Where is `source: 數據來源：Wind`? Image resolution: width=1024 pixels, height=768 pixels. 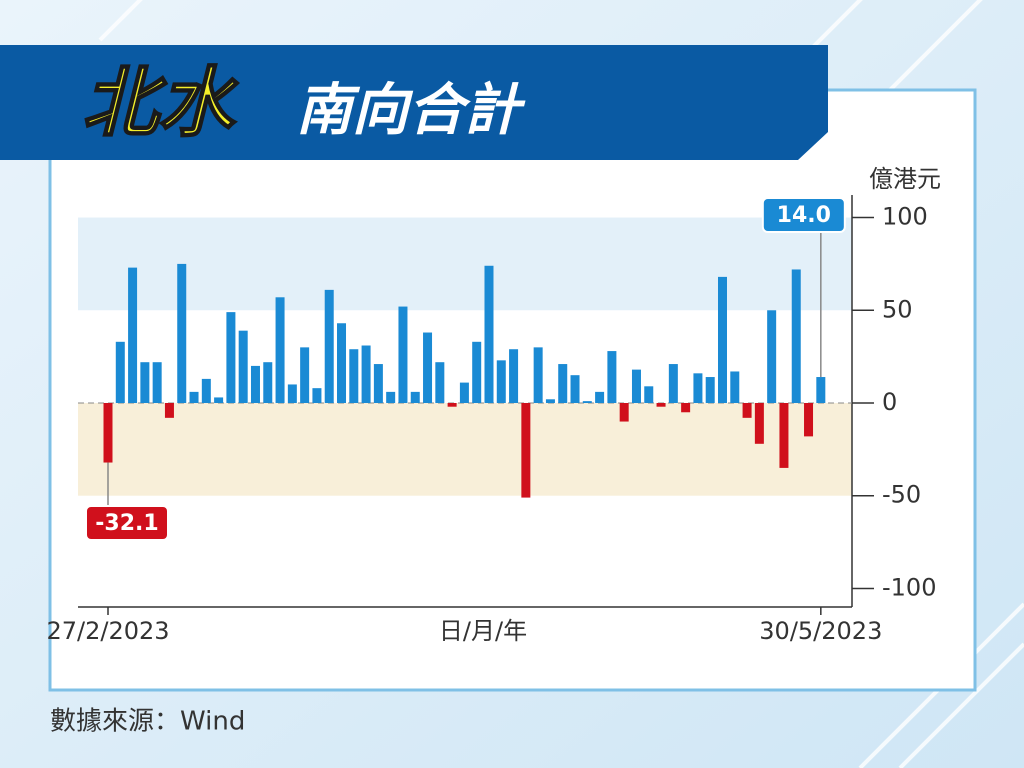
source: 數據來源：Wind is located at coordinates (147, 722).